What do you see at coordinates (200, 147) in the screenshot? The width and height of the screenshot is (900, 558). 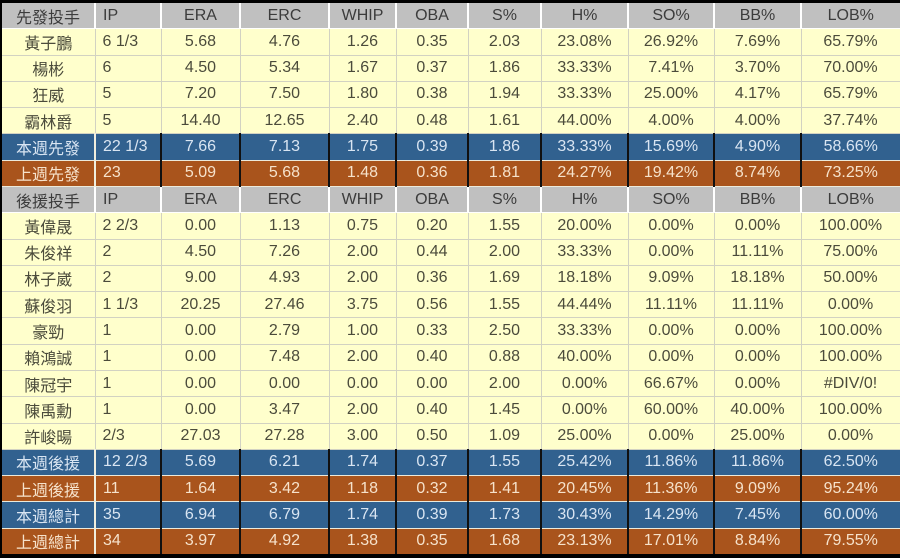 I see `stat-cell: 7.66` at bounding box center [200, 147].